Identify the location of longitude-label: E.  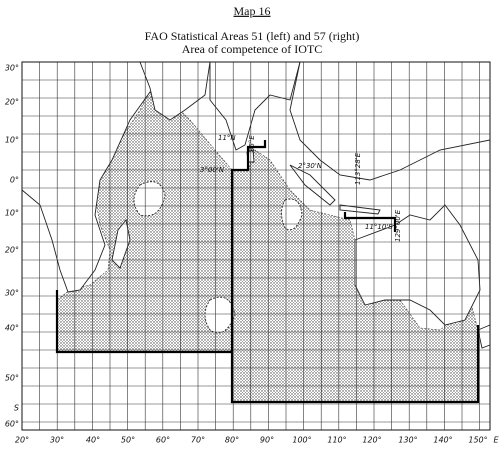
(496, 440).